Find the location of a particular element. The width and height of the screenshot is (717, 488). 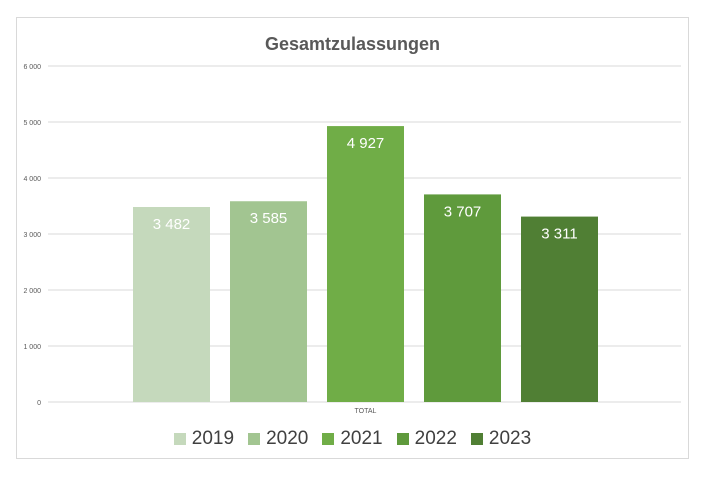

legend-label: 2022 is located at coordinates (435, 438).